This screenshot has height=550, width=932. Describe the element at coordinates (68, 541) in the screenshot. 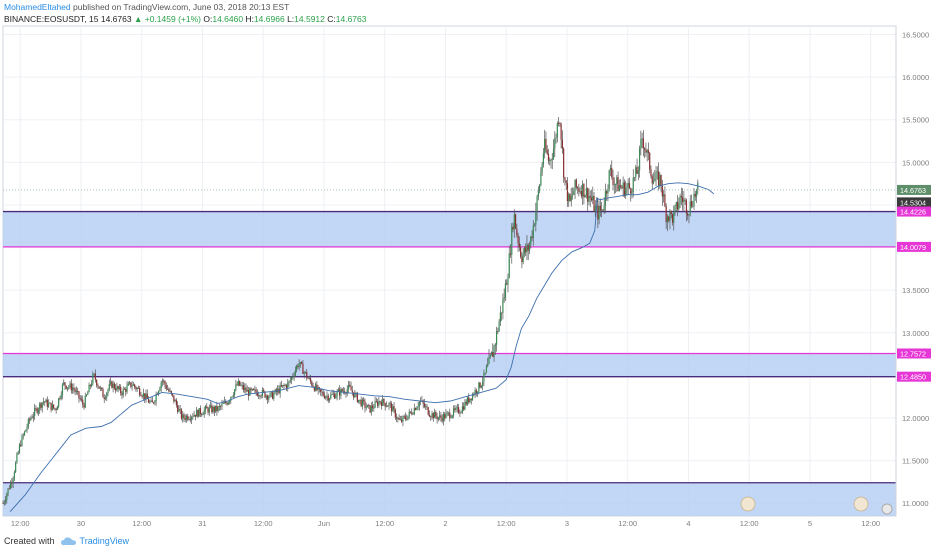

I see `tradingview-cloud-icon` at that location.